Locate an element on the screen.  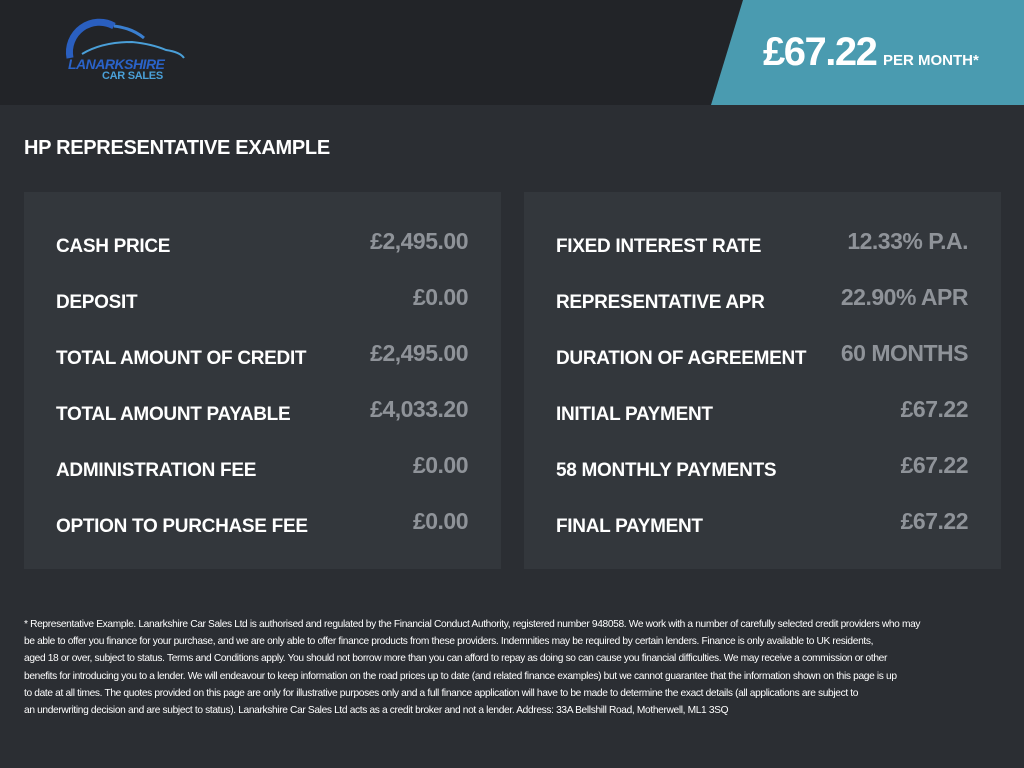
total-payable-row: TOTAL AMOUNT PAYABLE £4,033.20 is located at coordinates (262, 411).